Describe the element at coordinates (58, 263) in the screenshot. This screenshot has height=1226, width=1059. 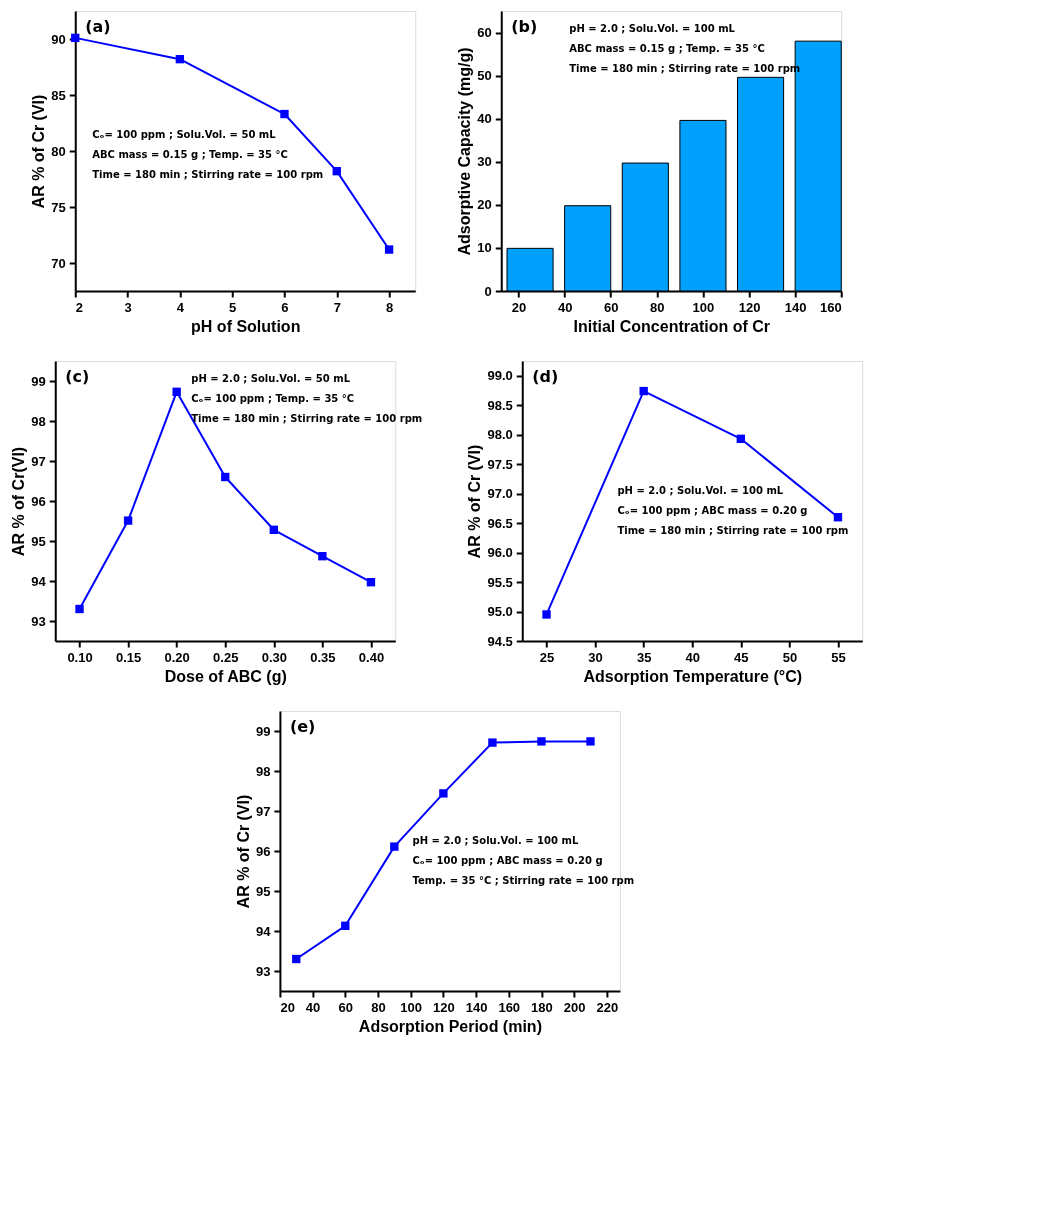
I see `y-tick-label: 70` at that location.